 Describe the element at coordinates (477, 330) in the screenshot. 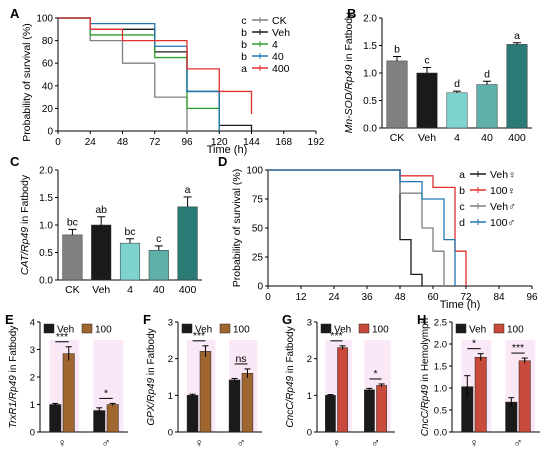

I see `legend-label: Veh` at that location.